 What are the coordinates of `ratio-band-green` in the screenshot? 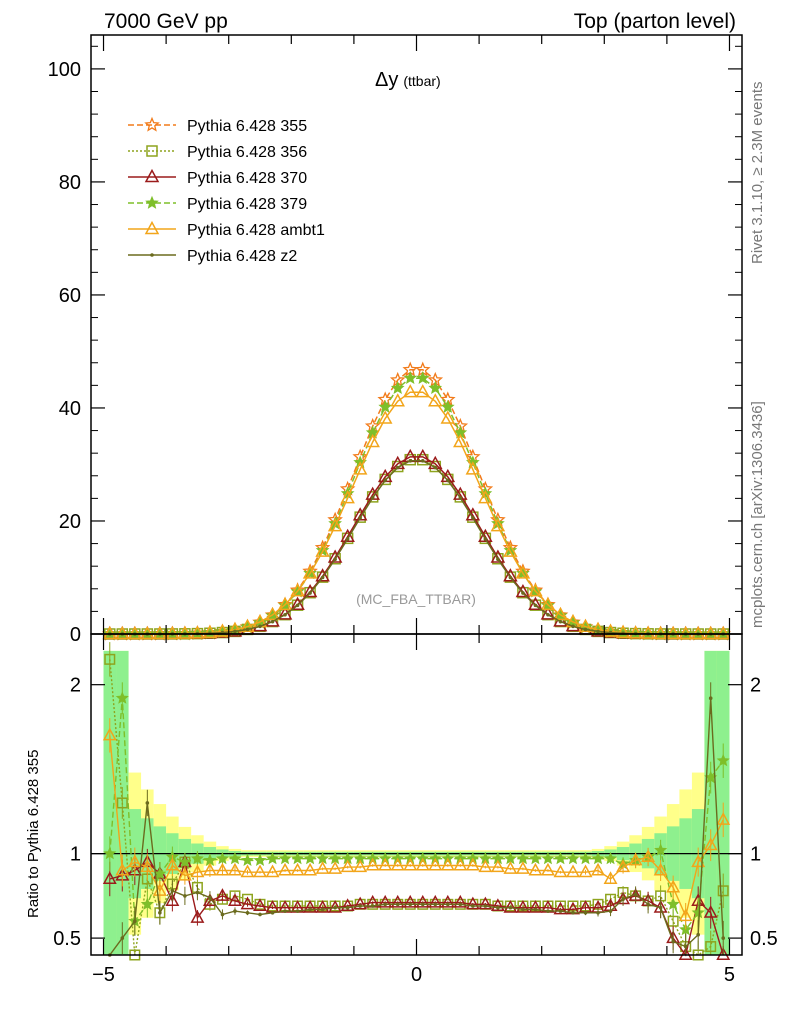 It's located at (710, 802).